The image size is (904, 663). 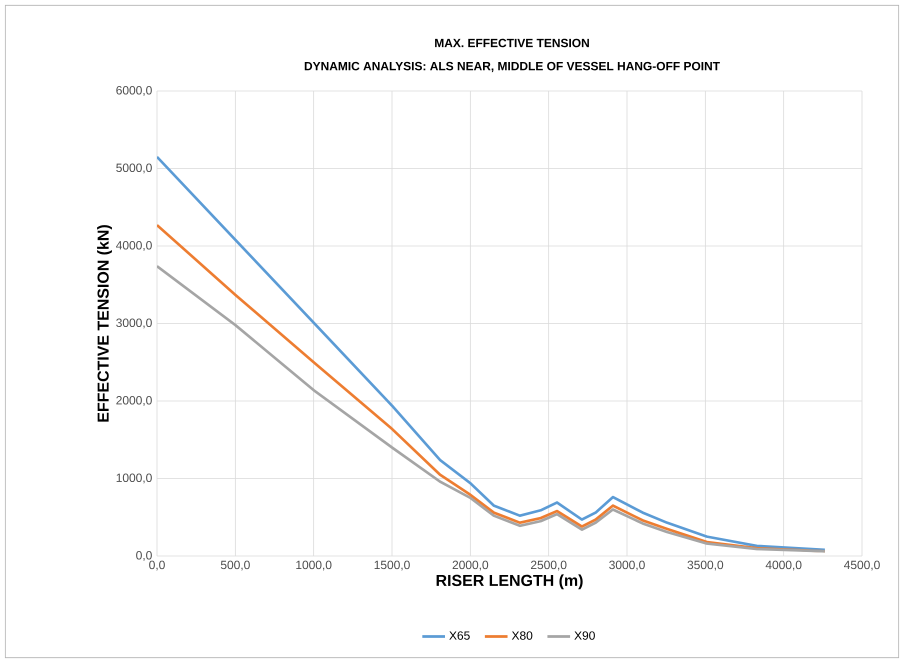 I want to click on y-tick-label: 5000,0, so click(x=134, y=169).